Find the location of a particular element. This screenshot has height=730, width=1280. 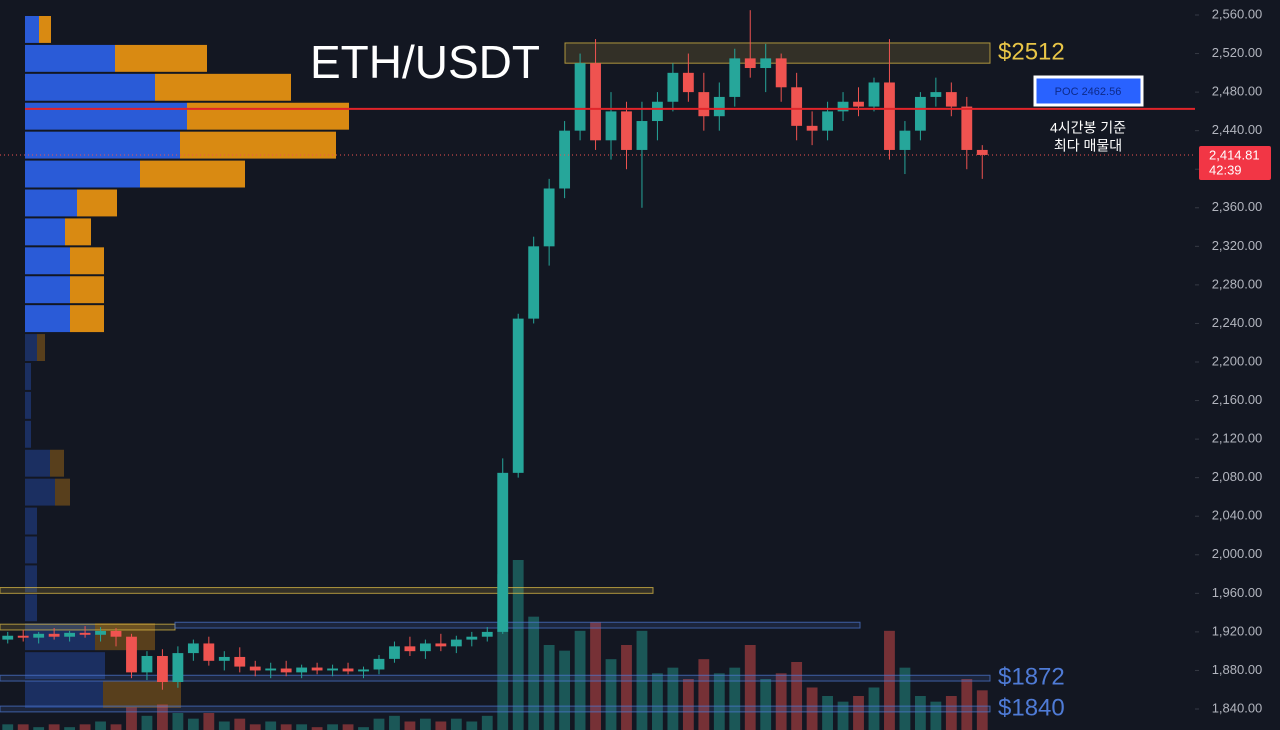

zone-label: $2512 is located at coordinates (1031, 51).